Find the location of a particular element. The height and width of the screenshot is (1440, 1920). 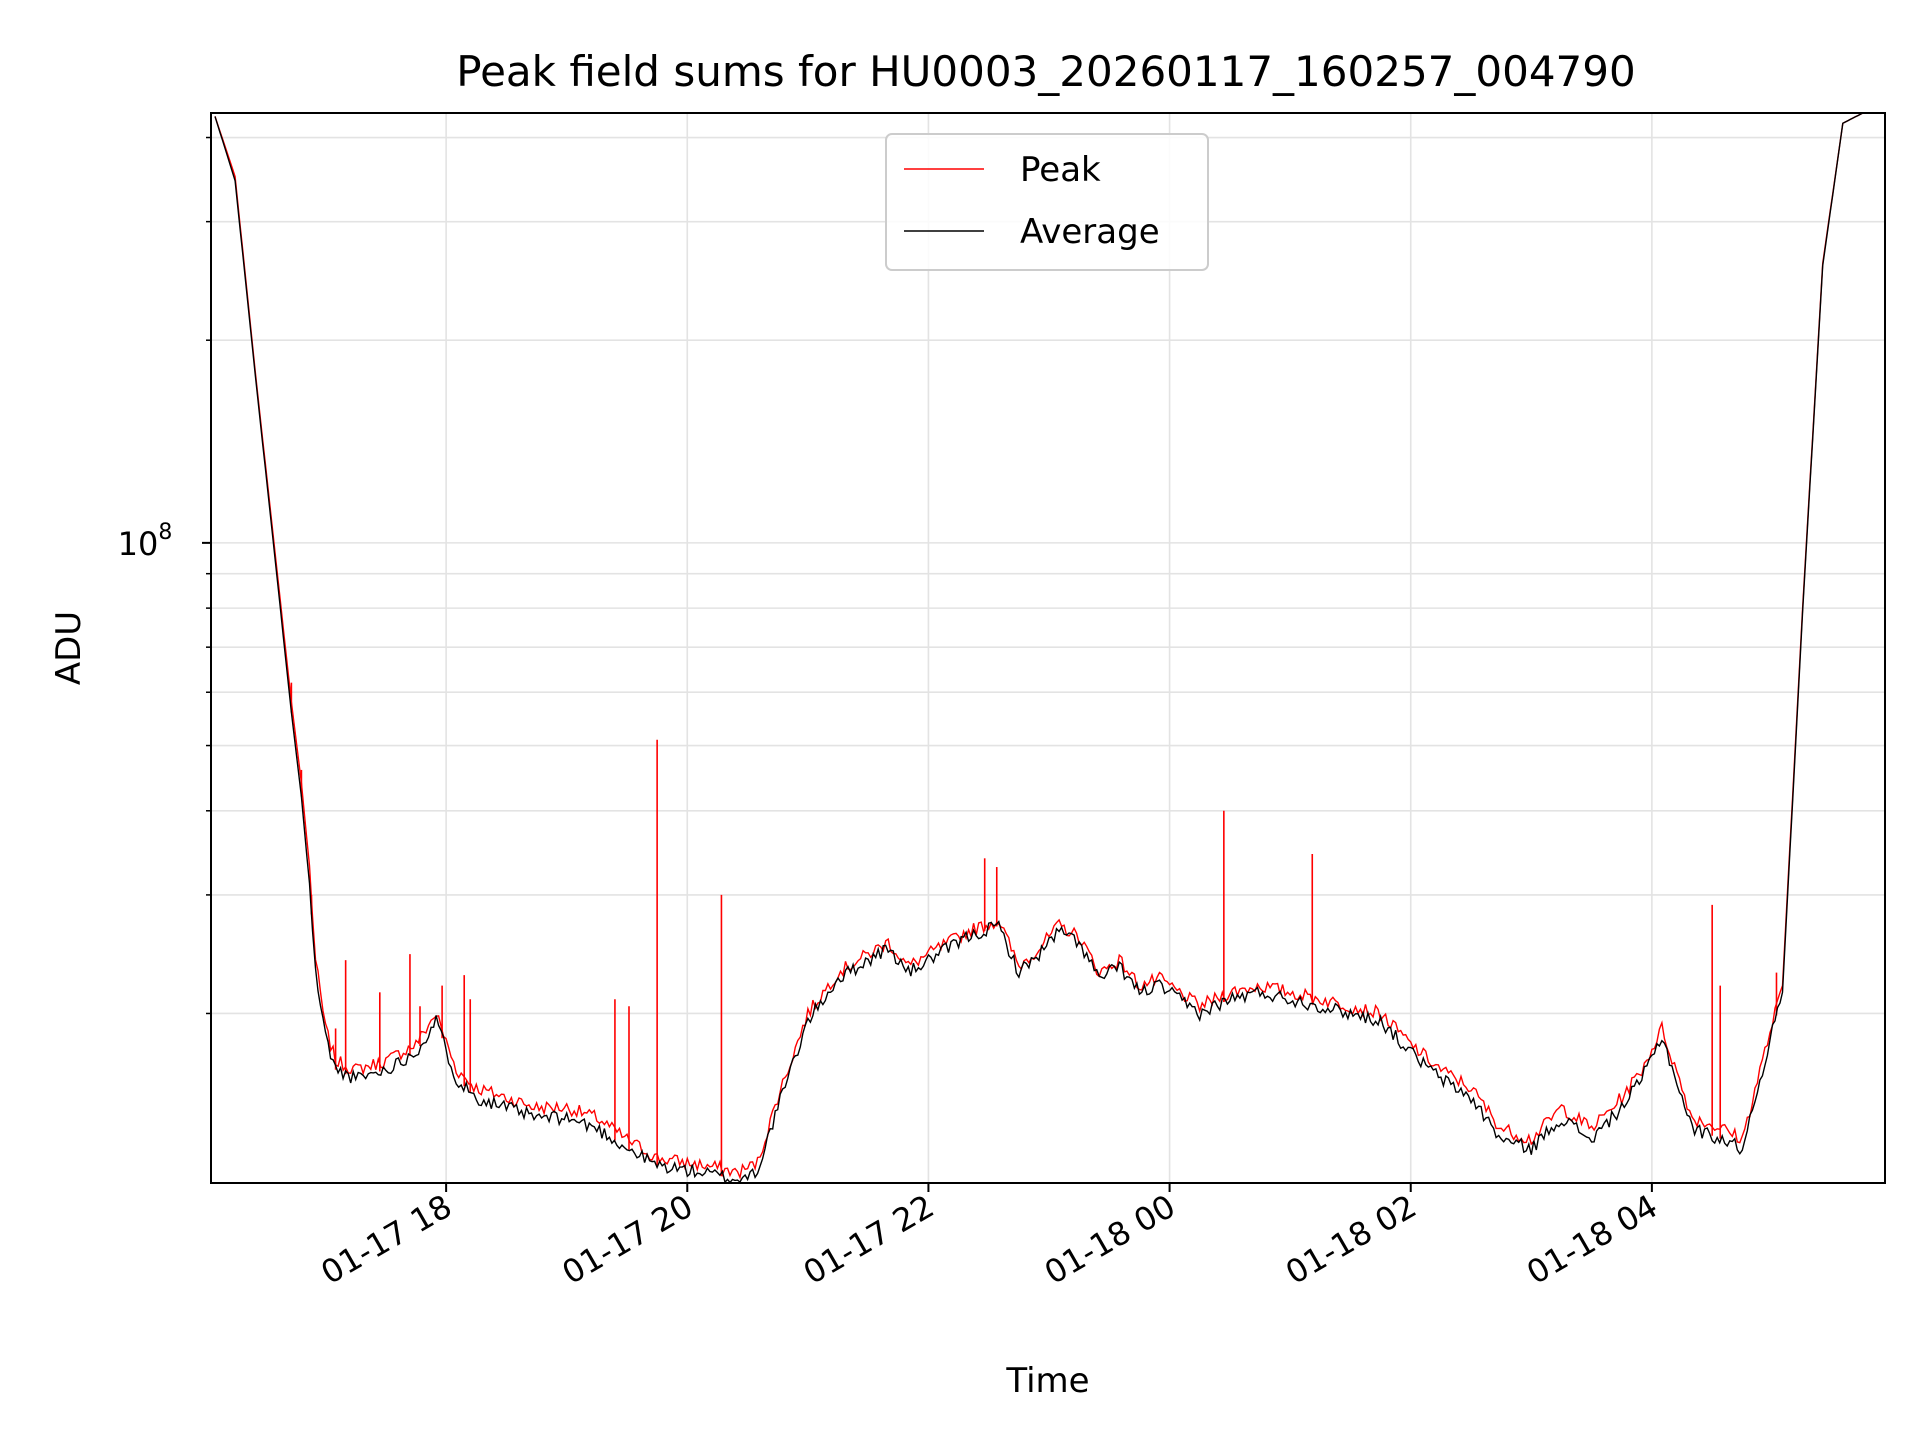

legend: Peak Average is located at coordinates (1047, 202).